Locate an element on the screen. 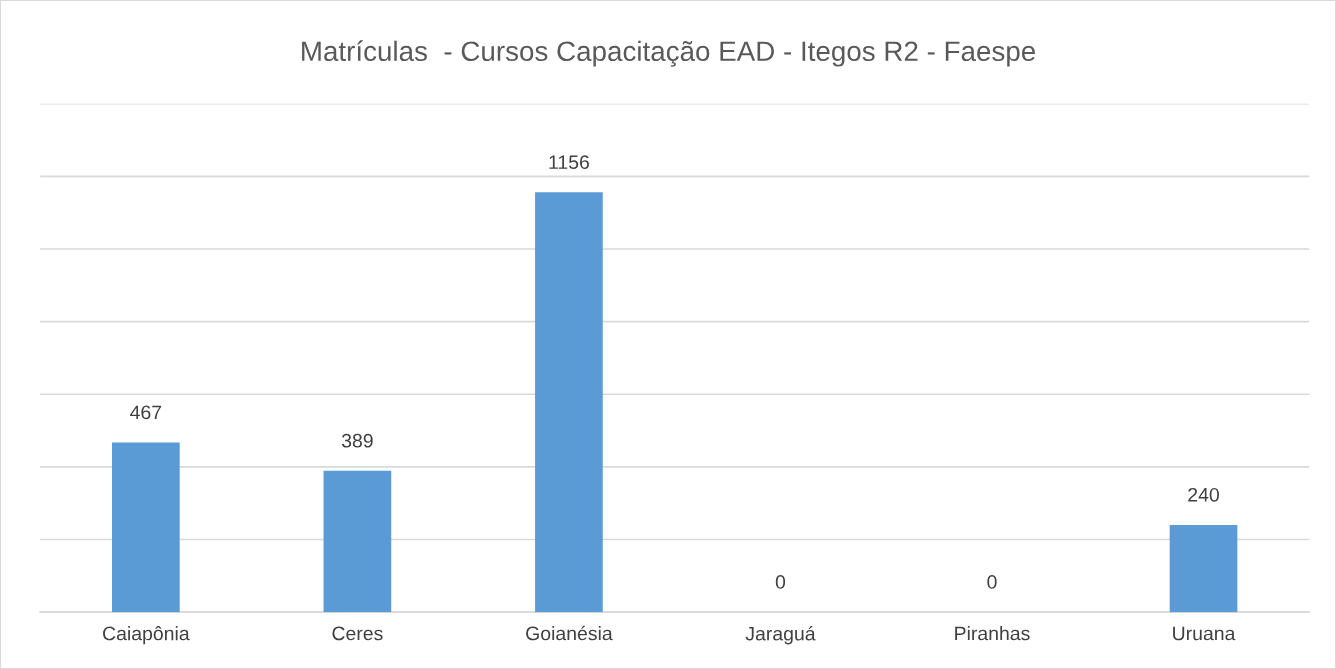  x-tick-label: Caiapônia is located at coordinates (146, 635).